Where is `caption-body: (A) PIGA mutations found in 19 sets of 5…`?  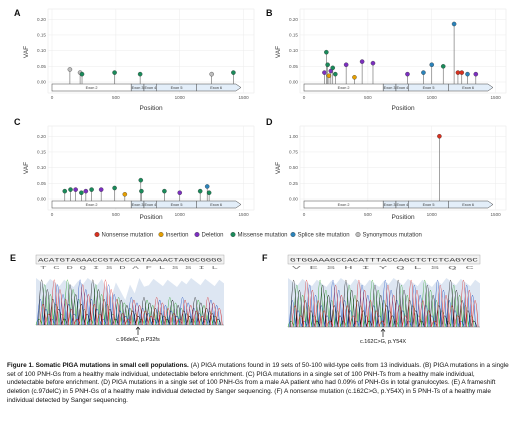
caption-body: (A) PIGA mutations found in 19 sets of 5… is located at coordinates (258, 383).